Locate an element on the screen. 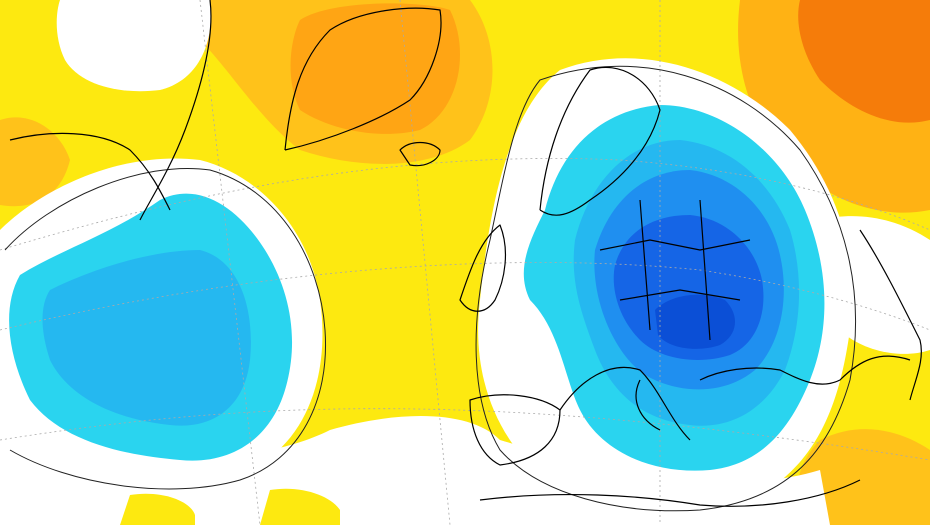 The width and height of the screenshot is (930, 525). anomaly-orange is located at coordinates (375, 68).